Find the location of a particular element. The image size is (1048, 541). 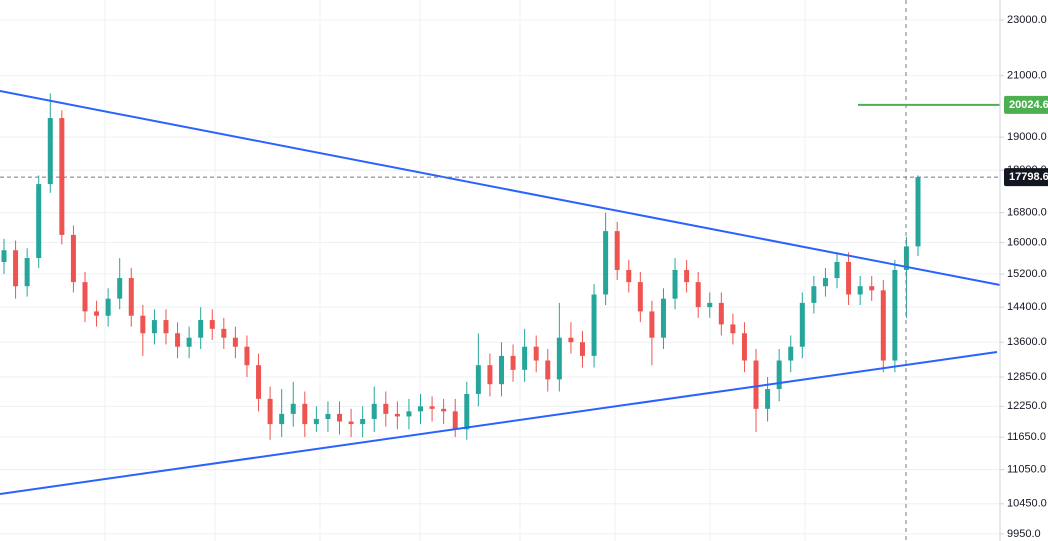

y-tick-label: 13600.0 is located at coordinates (1027, 342).